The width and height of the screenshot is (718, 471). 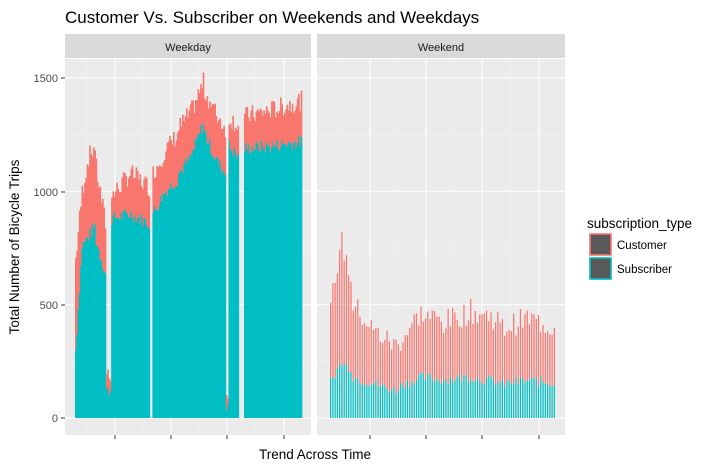 What do you see at coordinates (600, 268) in the screenshot?
I see `legend-key-subscriber` at bounding box center [600, 268].